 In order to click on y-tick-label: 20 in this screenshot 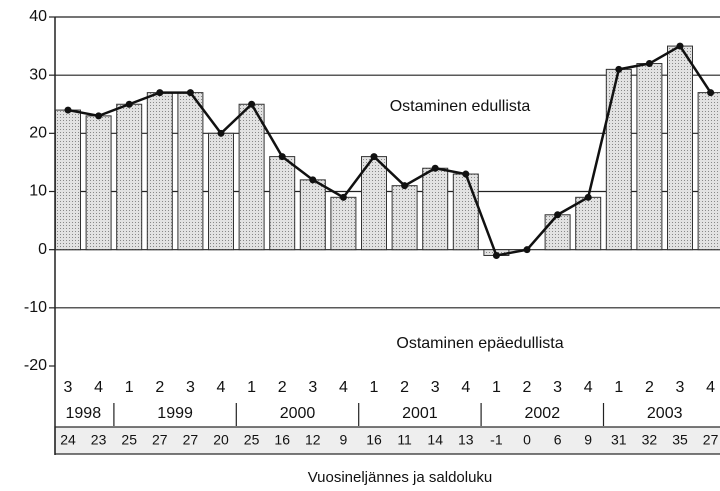, I will do `click(38, 133)`.